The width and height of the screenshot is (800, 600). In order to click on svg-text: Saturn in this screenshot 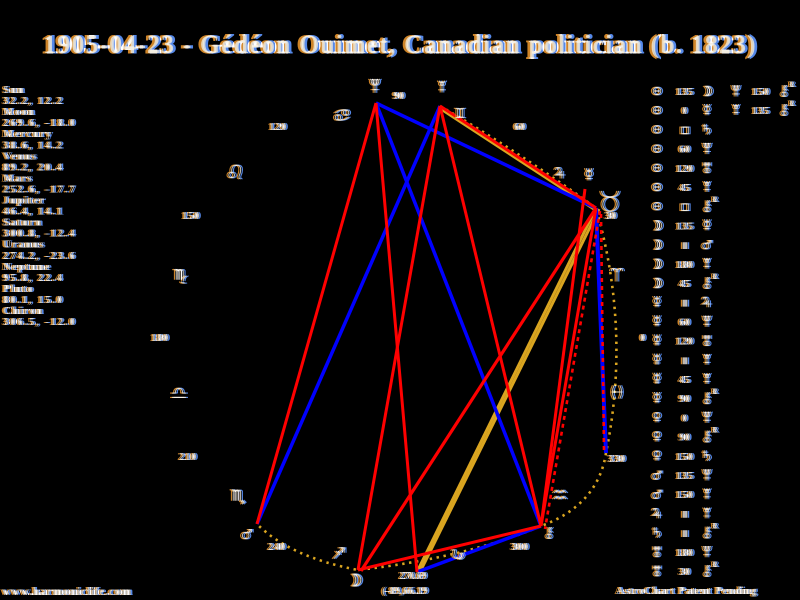, I will do `click(23, 223)`.